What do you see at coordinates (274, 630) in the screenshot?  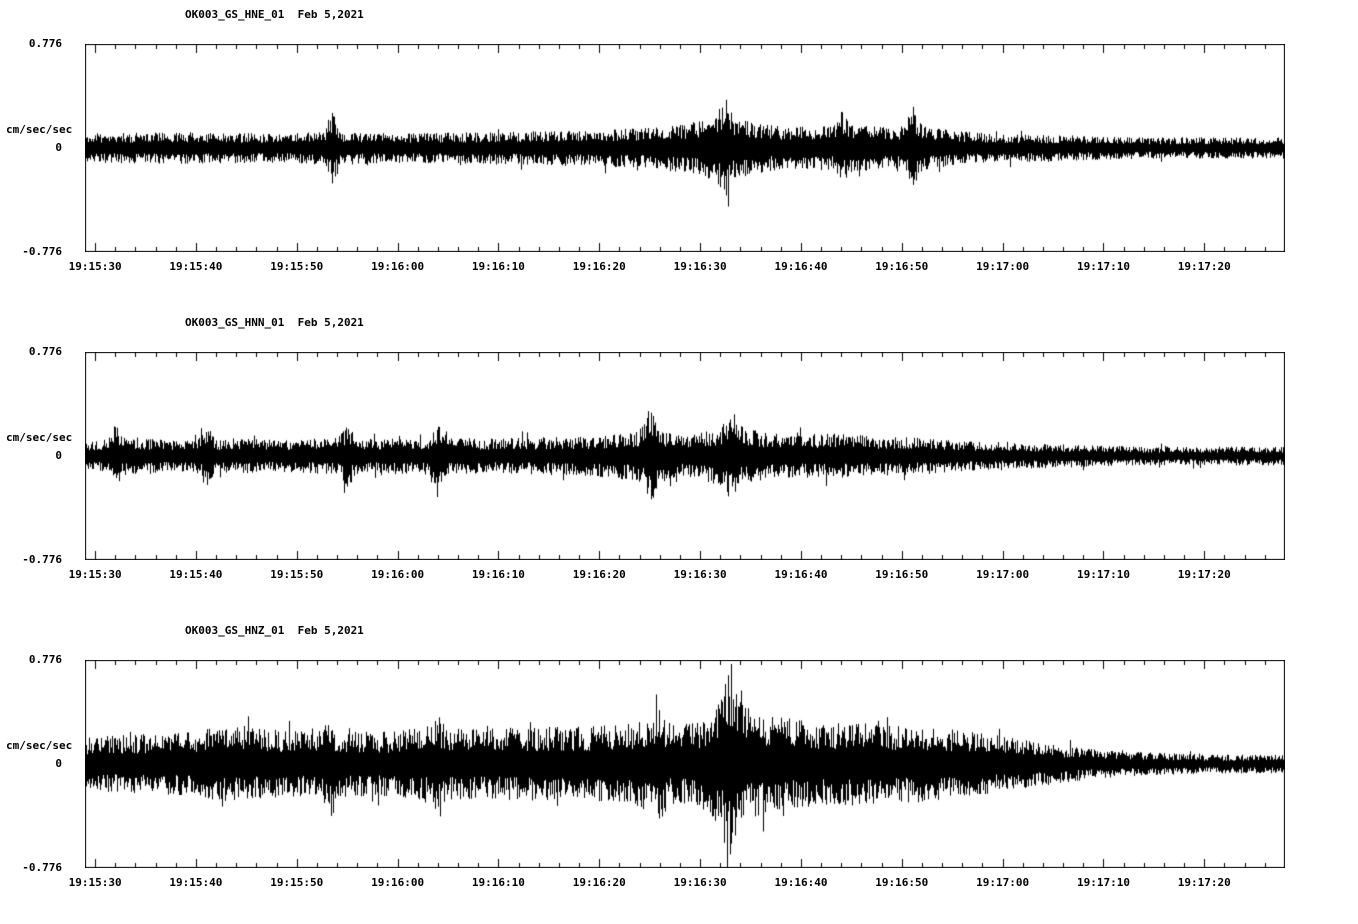 I see `plot-title: OK003_GS_HNZ_01 Feb 5,2021` at bounding box center [274, 630].